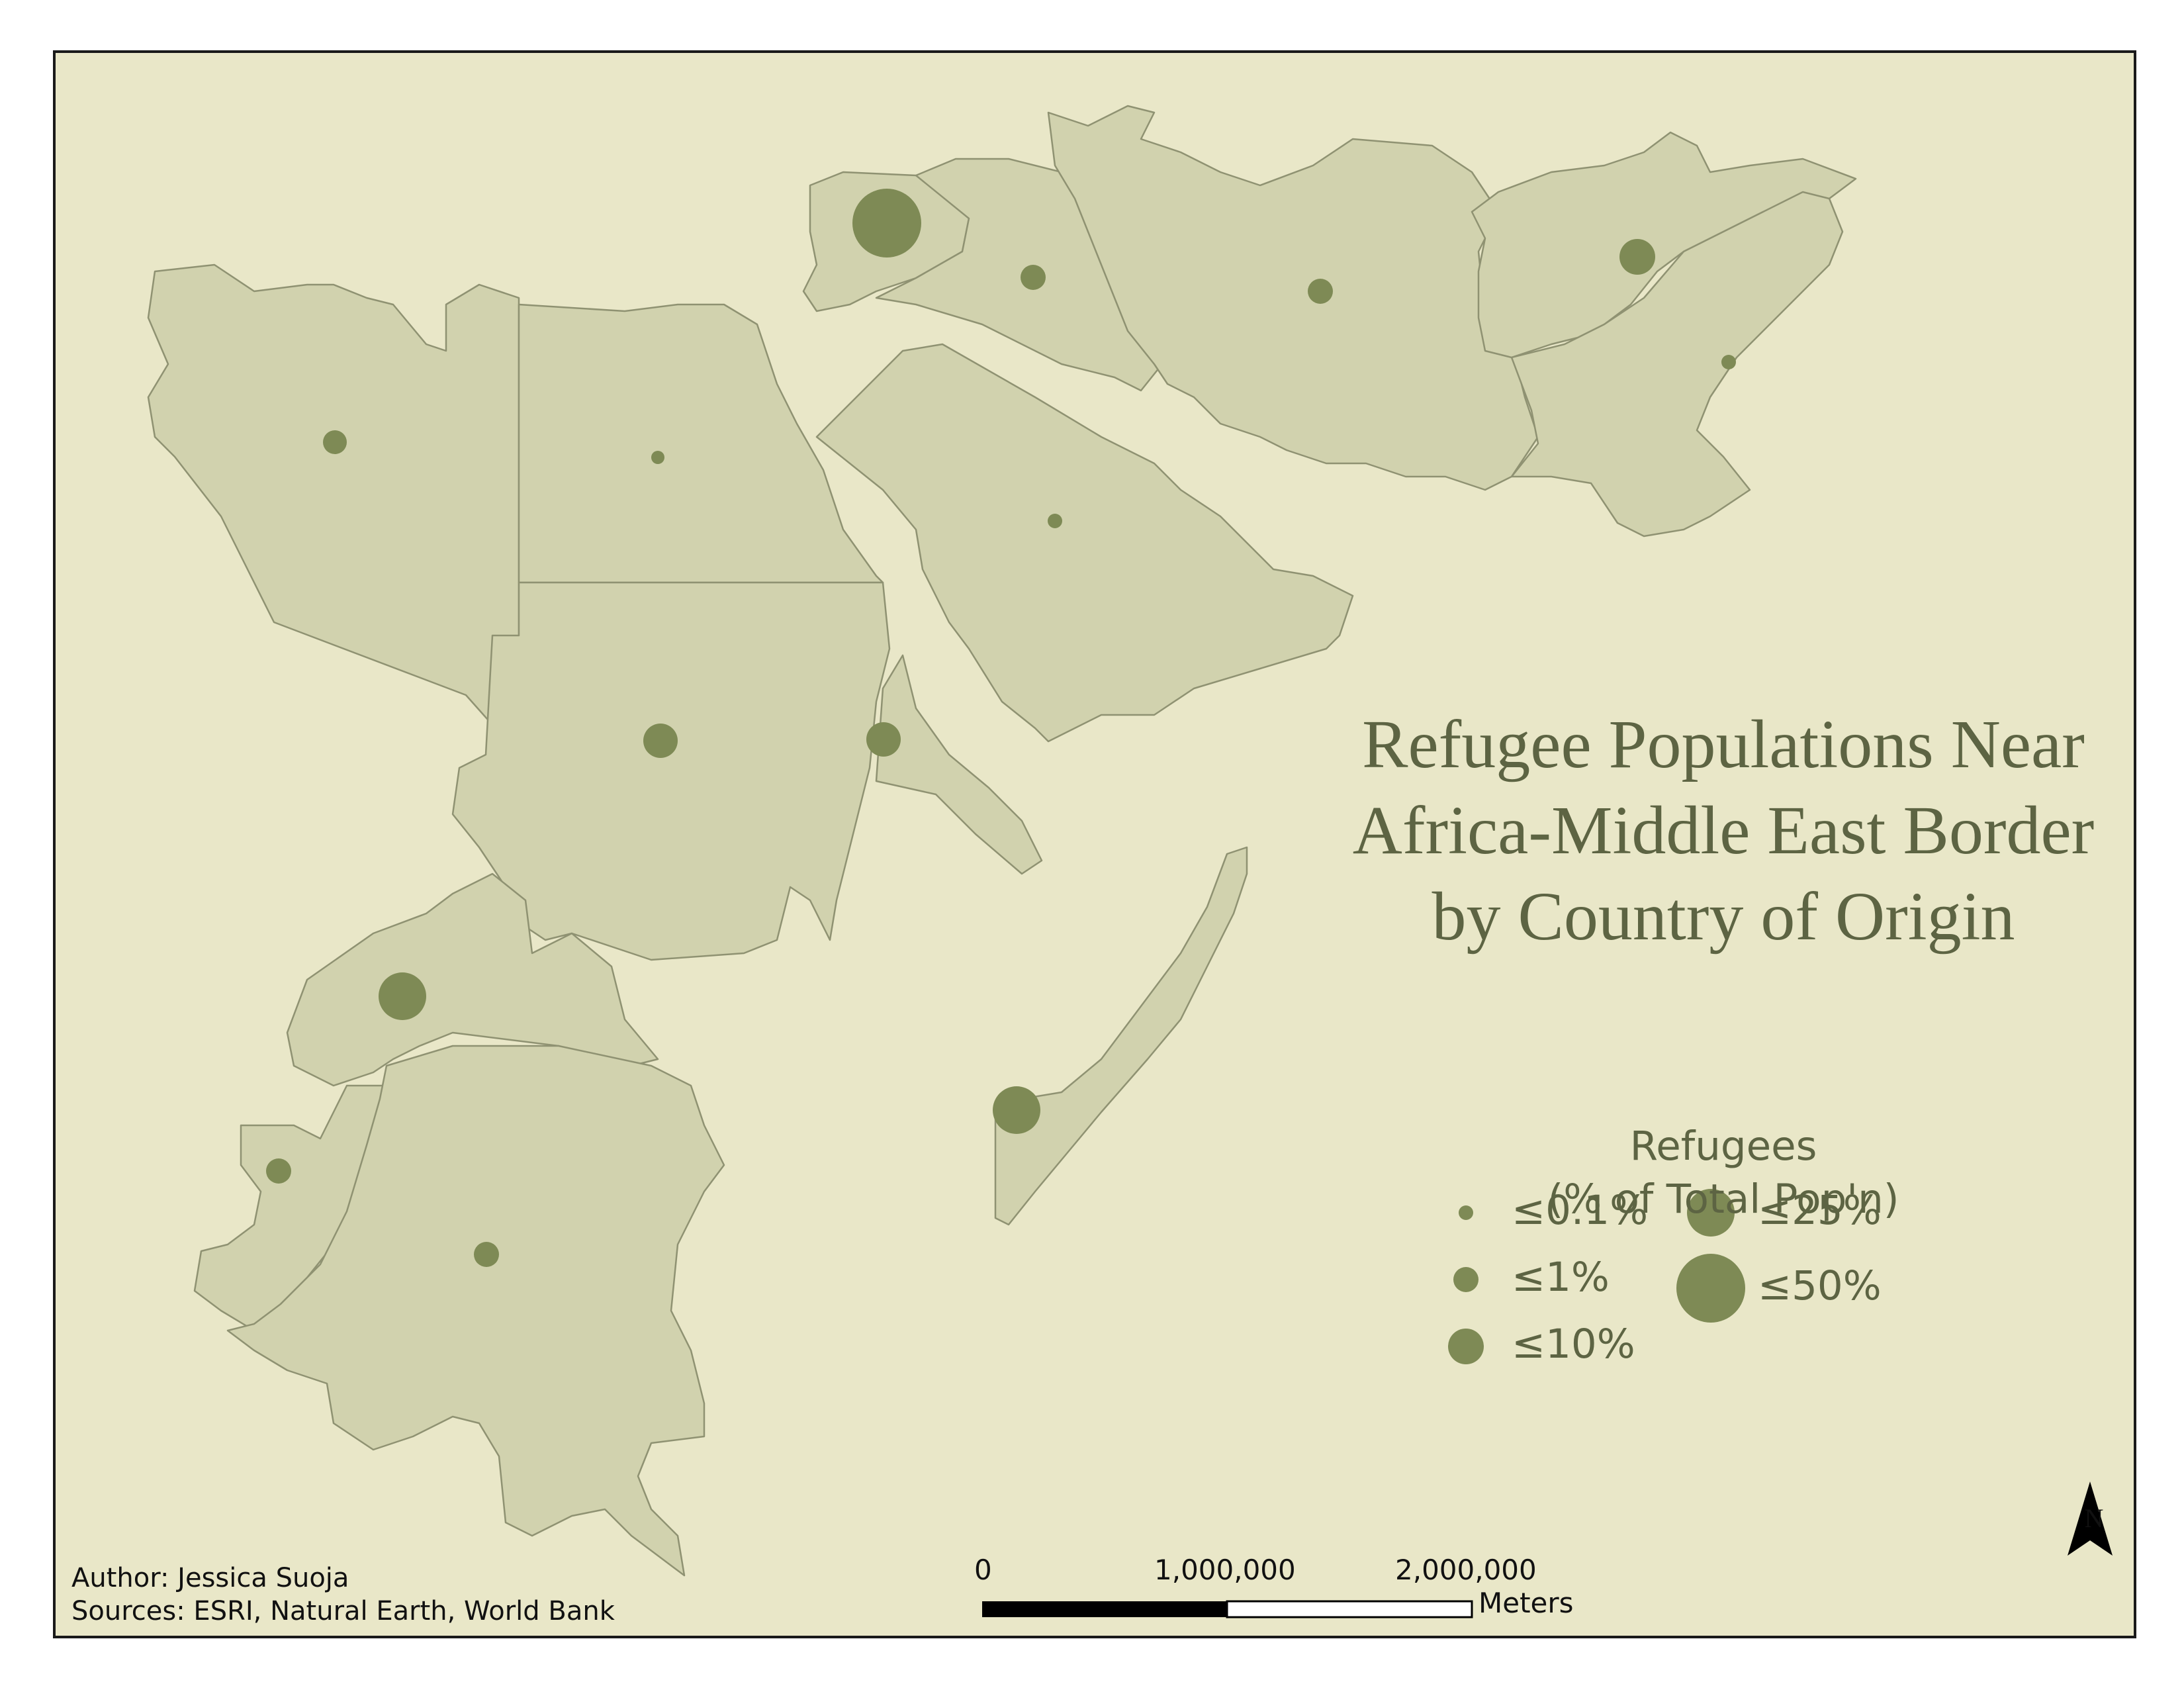 This screenshot has width=2184, height=1688. Describe the element at coordinates (343, 1611) in the screenshot. I see `sources-credit: Sources: ESRI, Natural Earth, World Bank` at that location.